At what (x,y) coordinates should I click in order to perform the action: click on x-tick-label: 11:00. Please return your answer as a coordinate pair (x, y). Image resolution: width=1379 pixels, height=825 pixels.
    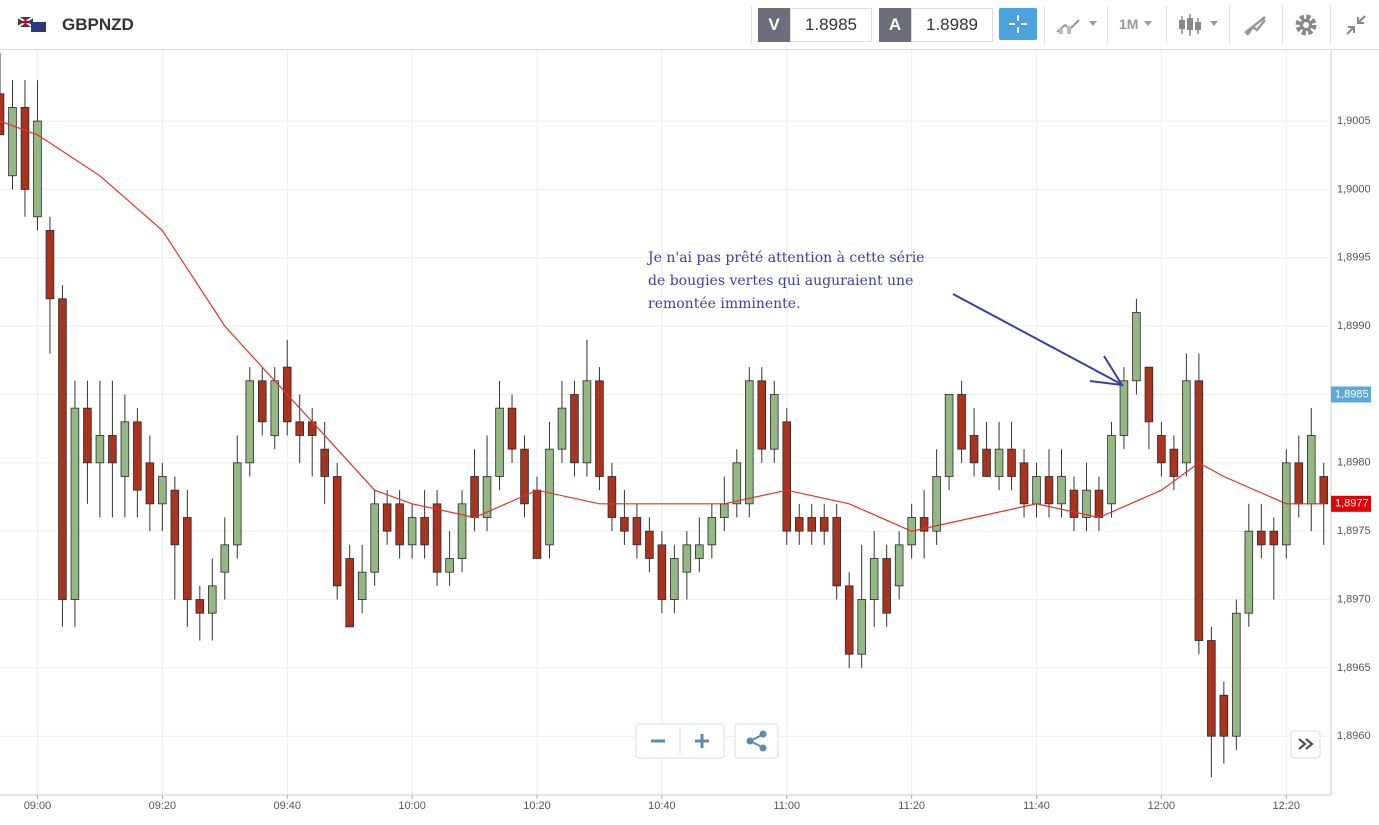
    Looking at the image, I should click on (786, 806).